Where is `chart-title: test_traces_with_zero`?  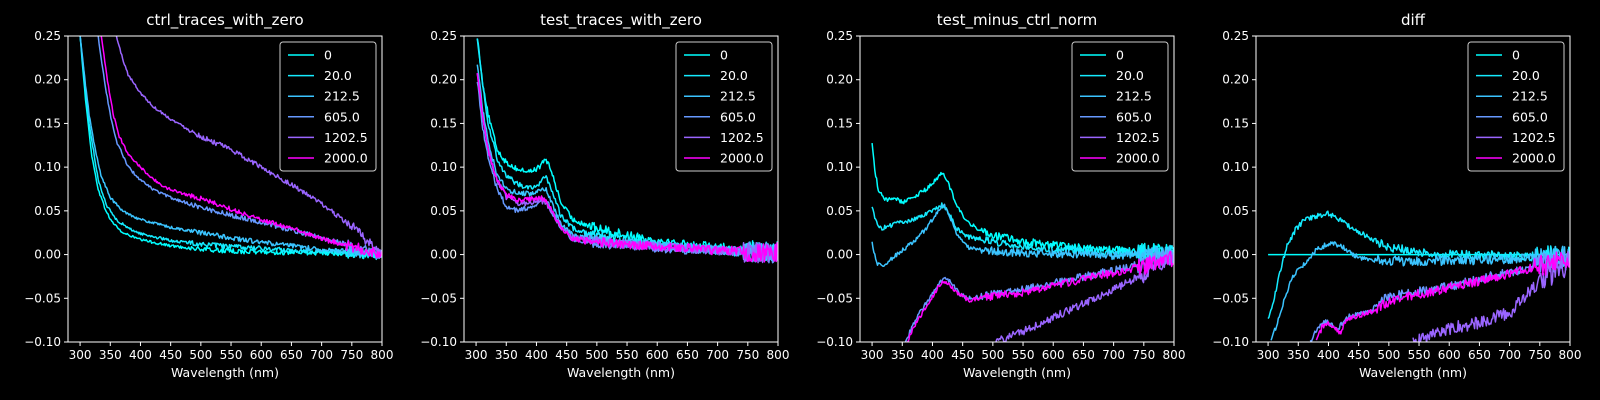
chart-title: test_traces_with_zero is located at coordinates (621, 20).